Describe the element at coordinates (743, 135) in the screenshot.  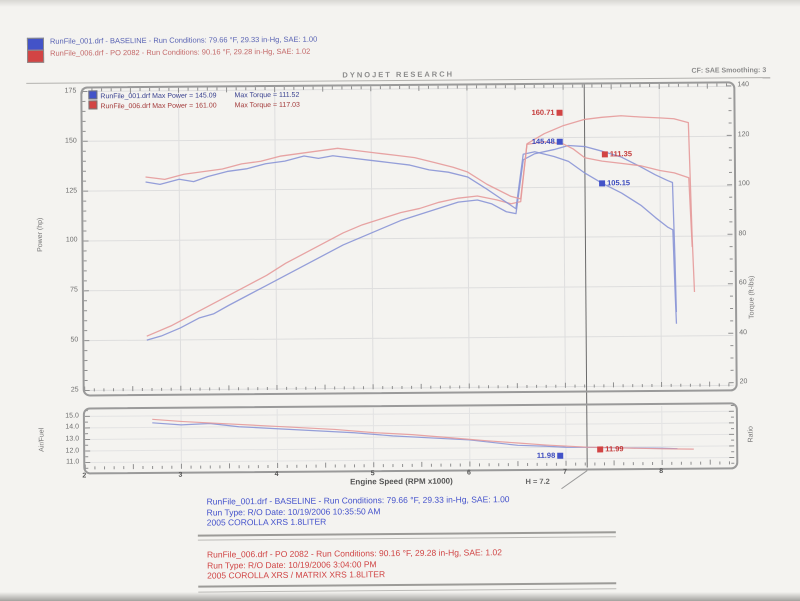
I see `tick-label: 120` at that location.